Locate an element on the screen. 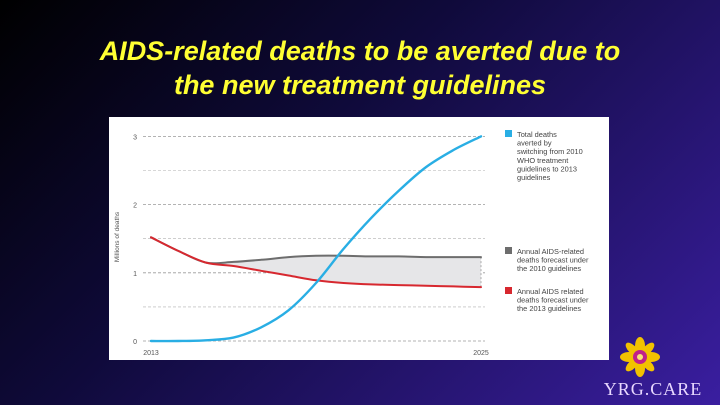  yrg-care-logo: YRG.CARE is located at coordinates (653, 370).